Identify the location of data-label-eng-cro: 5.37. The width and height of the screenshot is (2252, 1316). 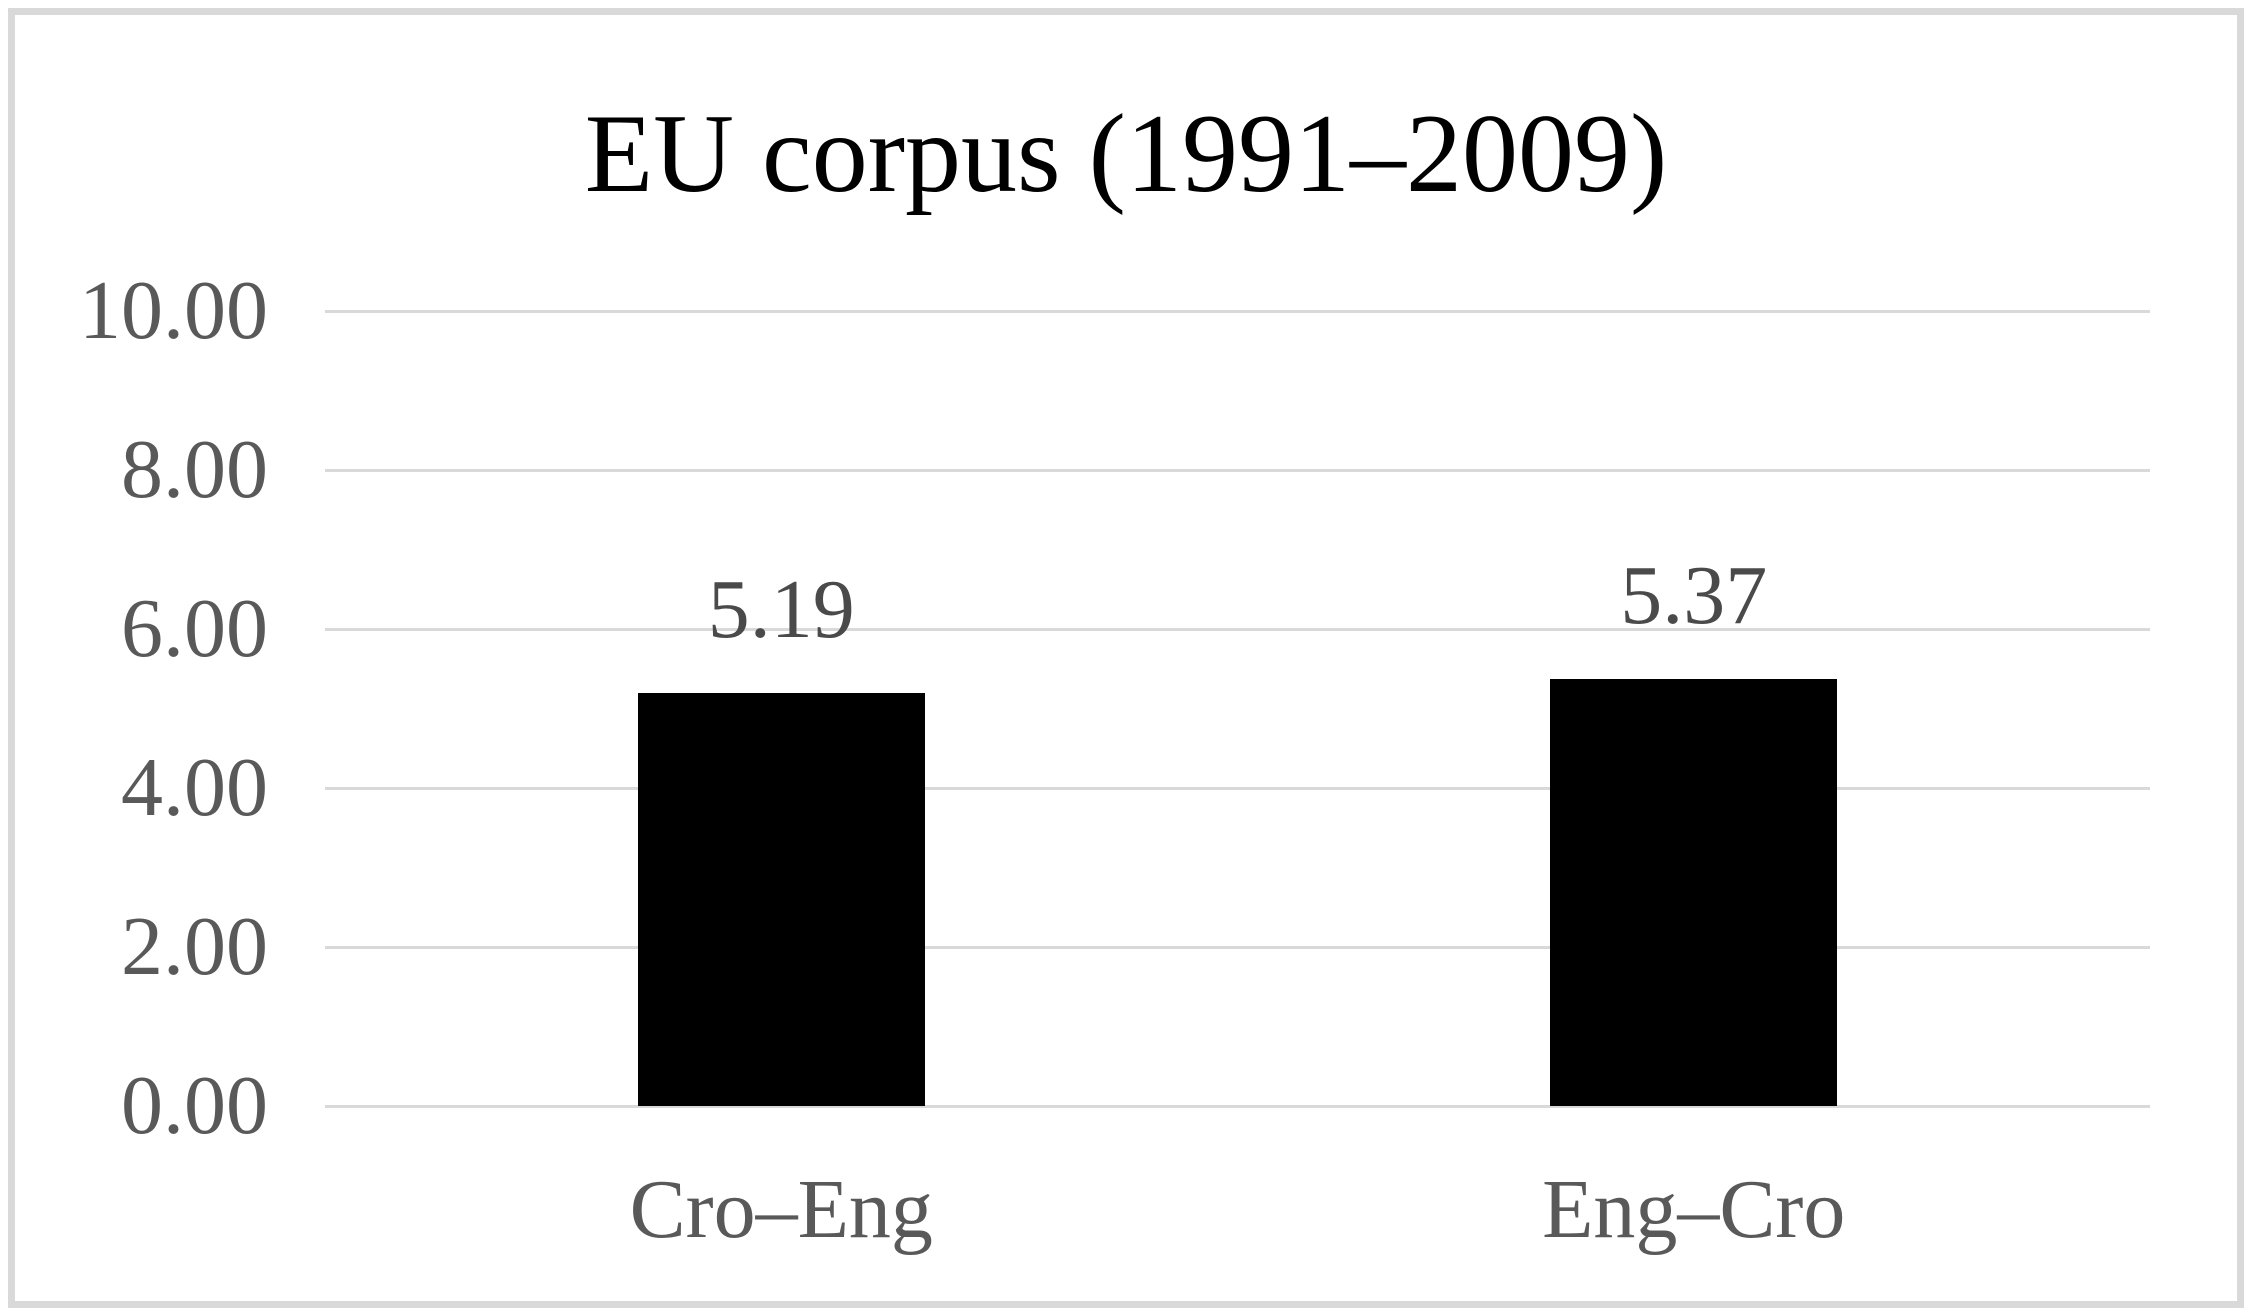
(1694, 596).